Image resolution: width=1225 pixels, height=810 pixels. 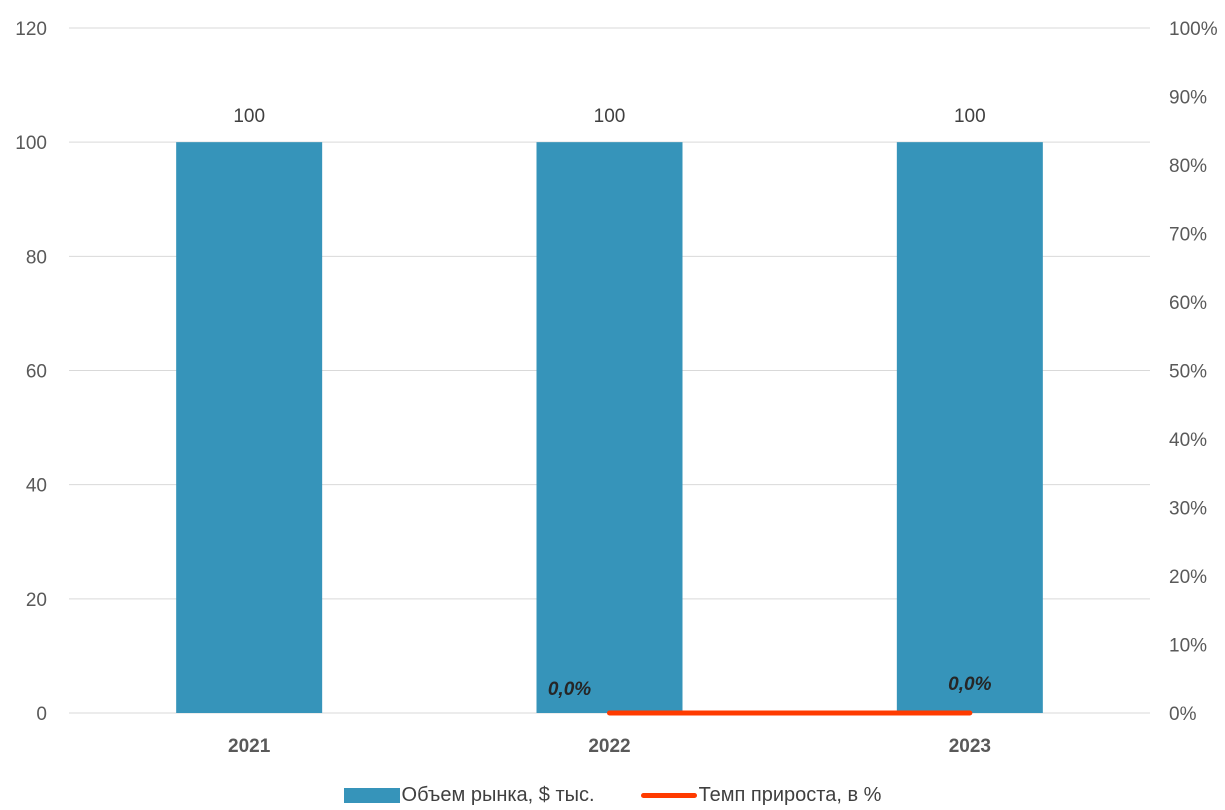 I want to click on left-axis-ticks: 0 20 40 60 80 100 120, so click(x=31, y=372).